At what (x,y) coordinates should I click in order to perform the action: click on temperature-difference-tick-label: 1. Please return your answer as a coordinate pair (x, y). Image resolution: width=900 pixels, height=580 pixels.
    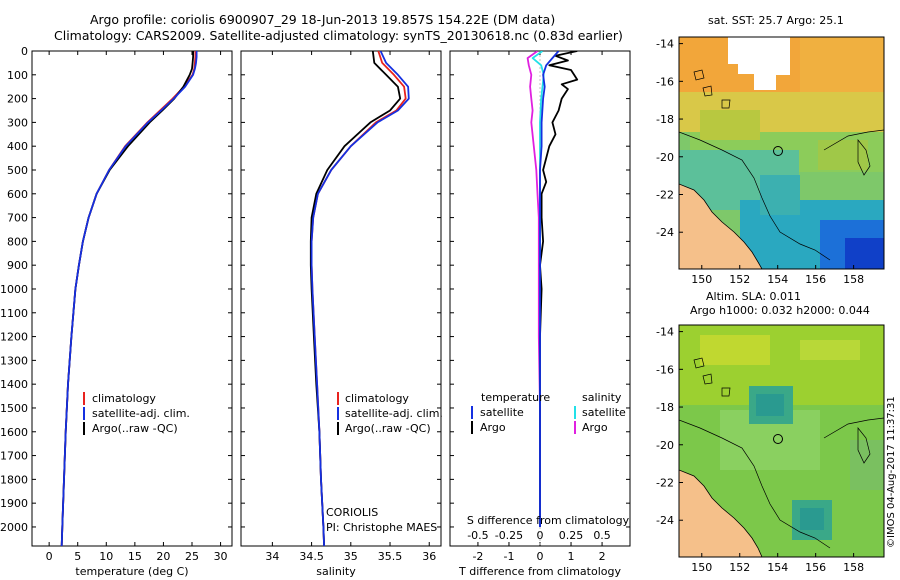
    Looking at the image, I should click on (571, 556).